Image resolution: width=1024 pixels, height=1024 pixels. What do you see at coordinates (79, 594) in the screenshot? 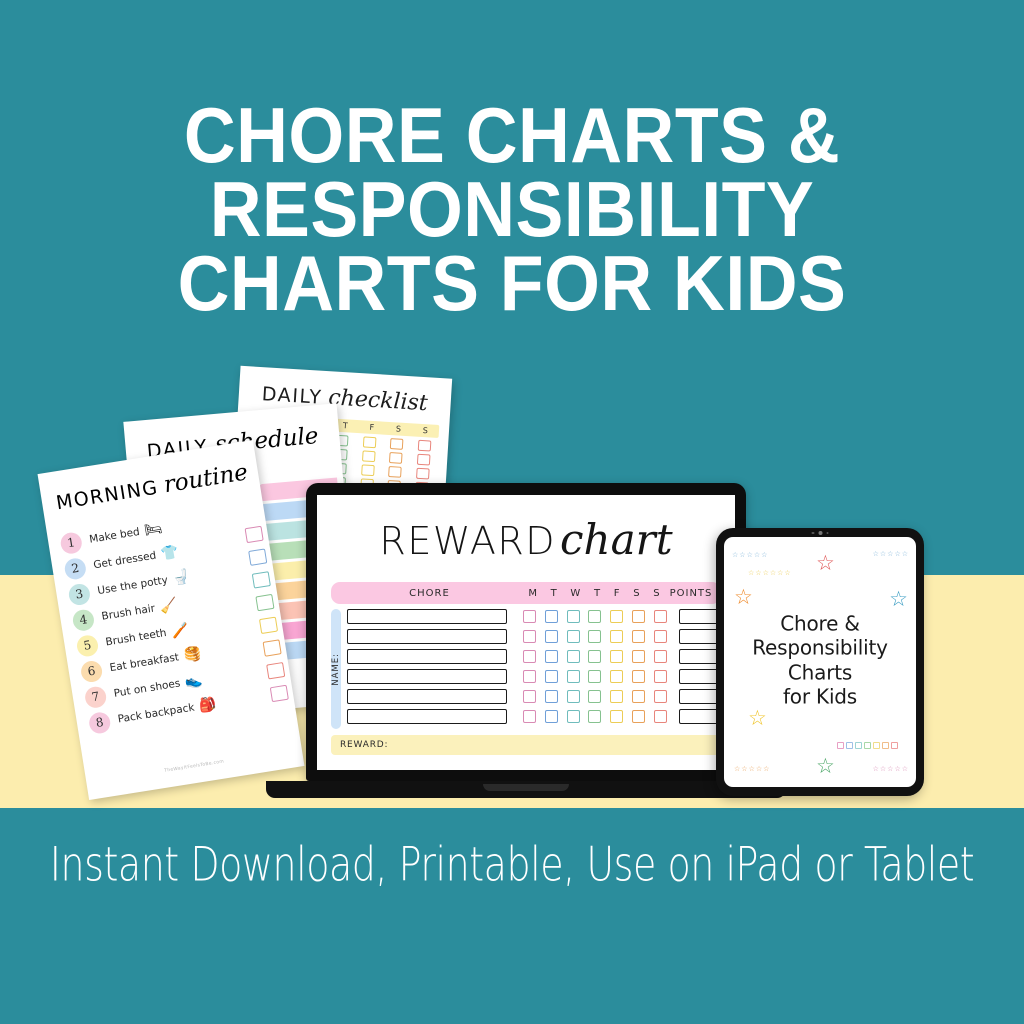
I see `routine-item-number: 3` at bounding box center [79, 594].